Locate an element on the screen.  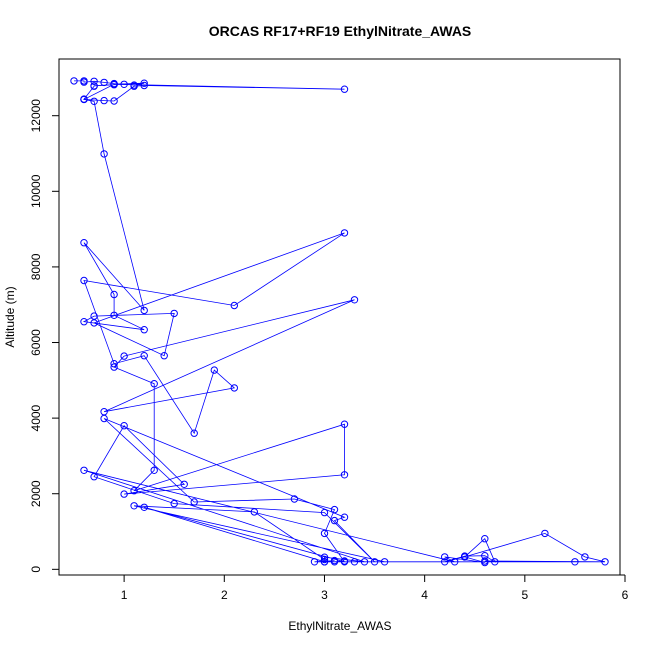
chart-title: ORCAS RF17+RF19 EthylNitrate_AWAS is located at coordinates (340, 31).